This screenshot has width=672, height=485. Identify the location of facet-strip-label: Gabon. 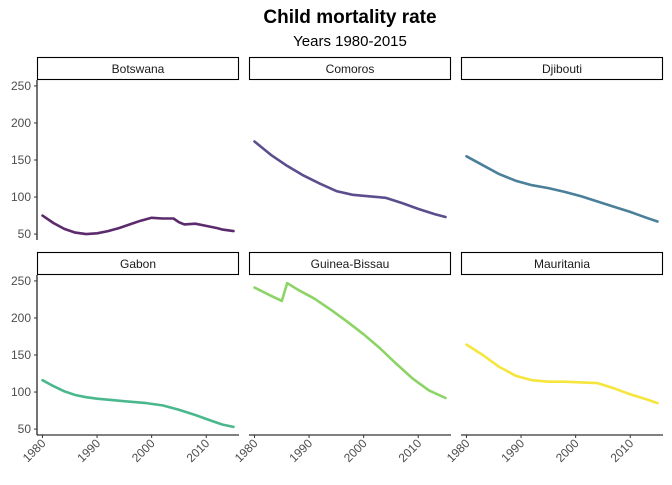
(138, 264).